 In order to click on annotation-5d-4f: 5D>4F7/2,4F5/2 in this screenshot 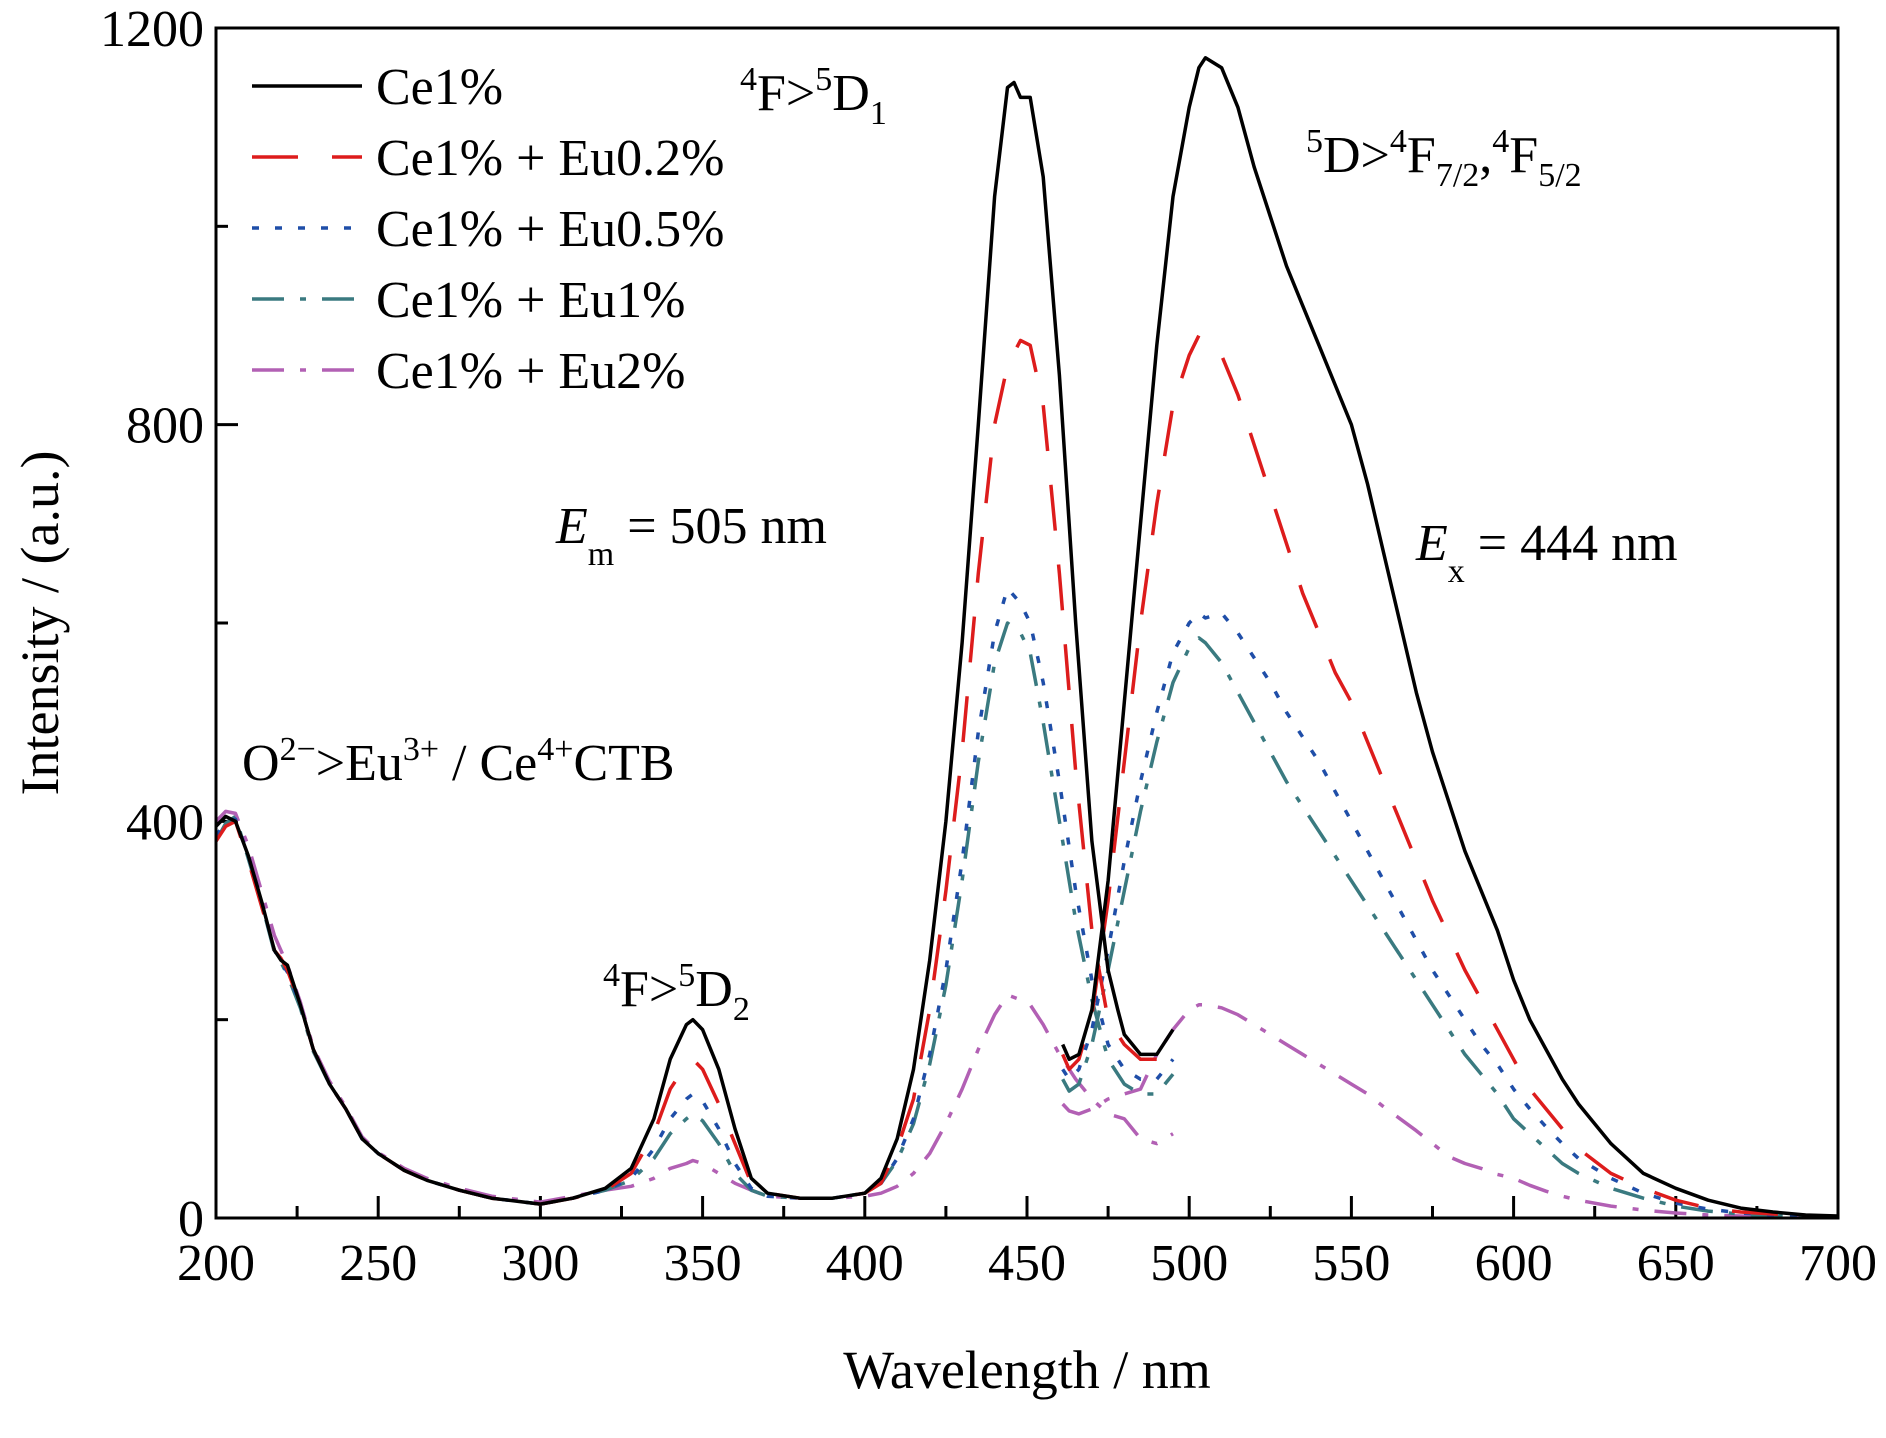, I will do `click(1444, 158)`.